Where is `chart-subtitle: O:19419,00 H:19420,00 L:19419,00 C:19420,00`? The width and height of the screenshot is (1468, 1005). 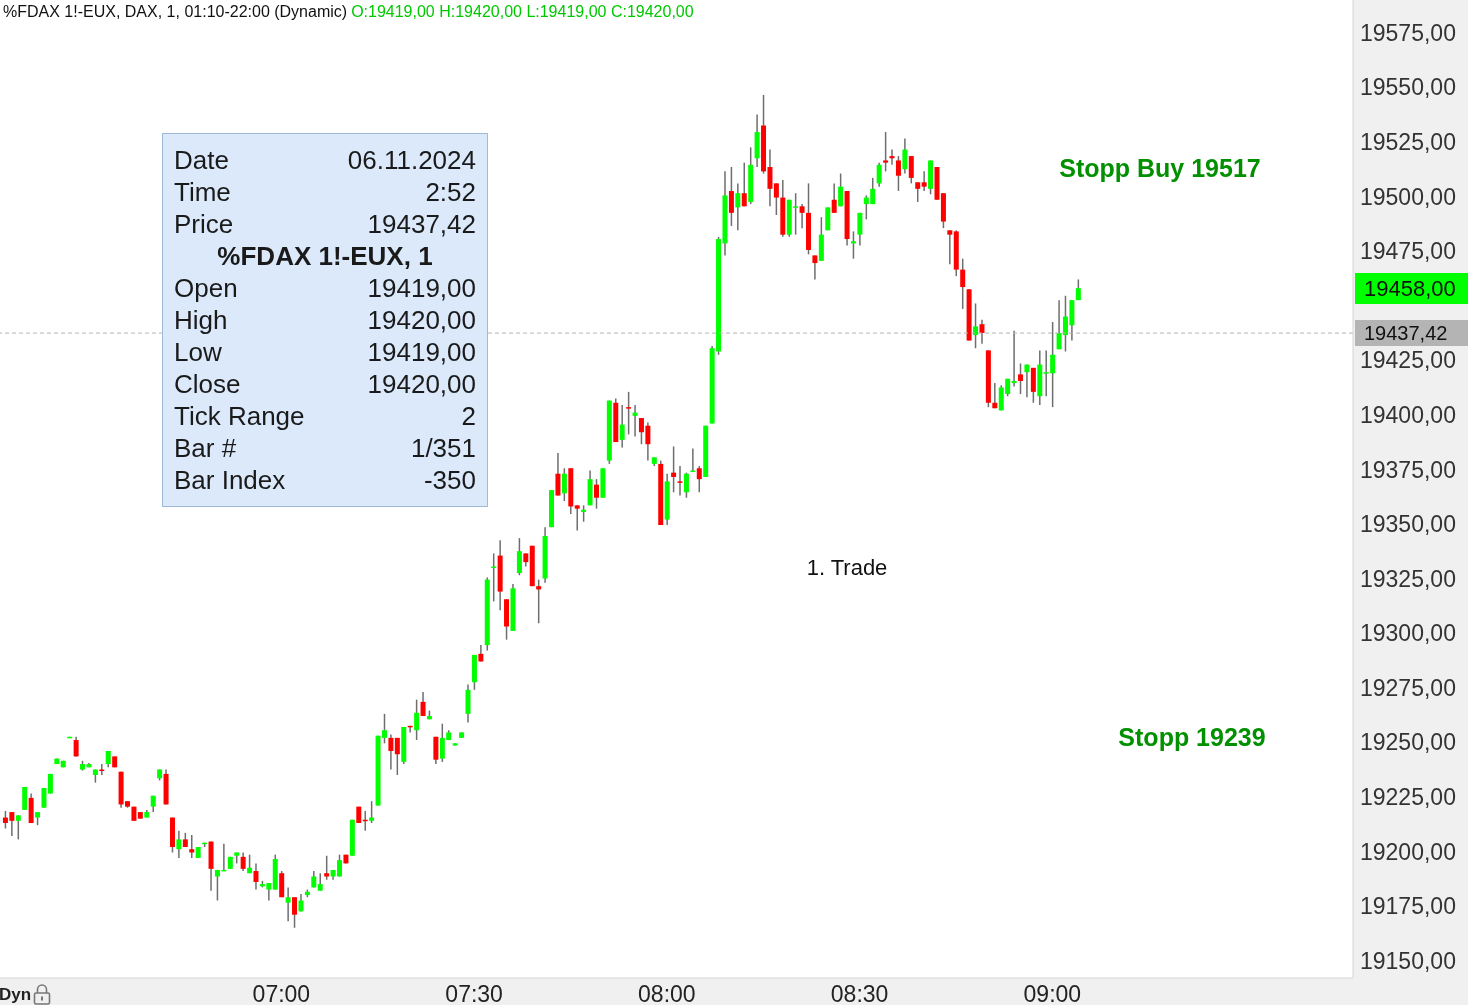 chart-subtitle: O:19419,00 H:19420,00 L:19419,00 C:19420,00 is located at coordinates (522, 11).